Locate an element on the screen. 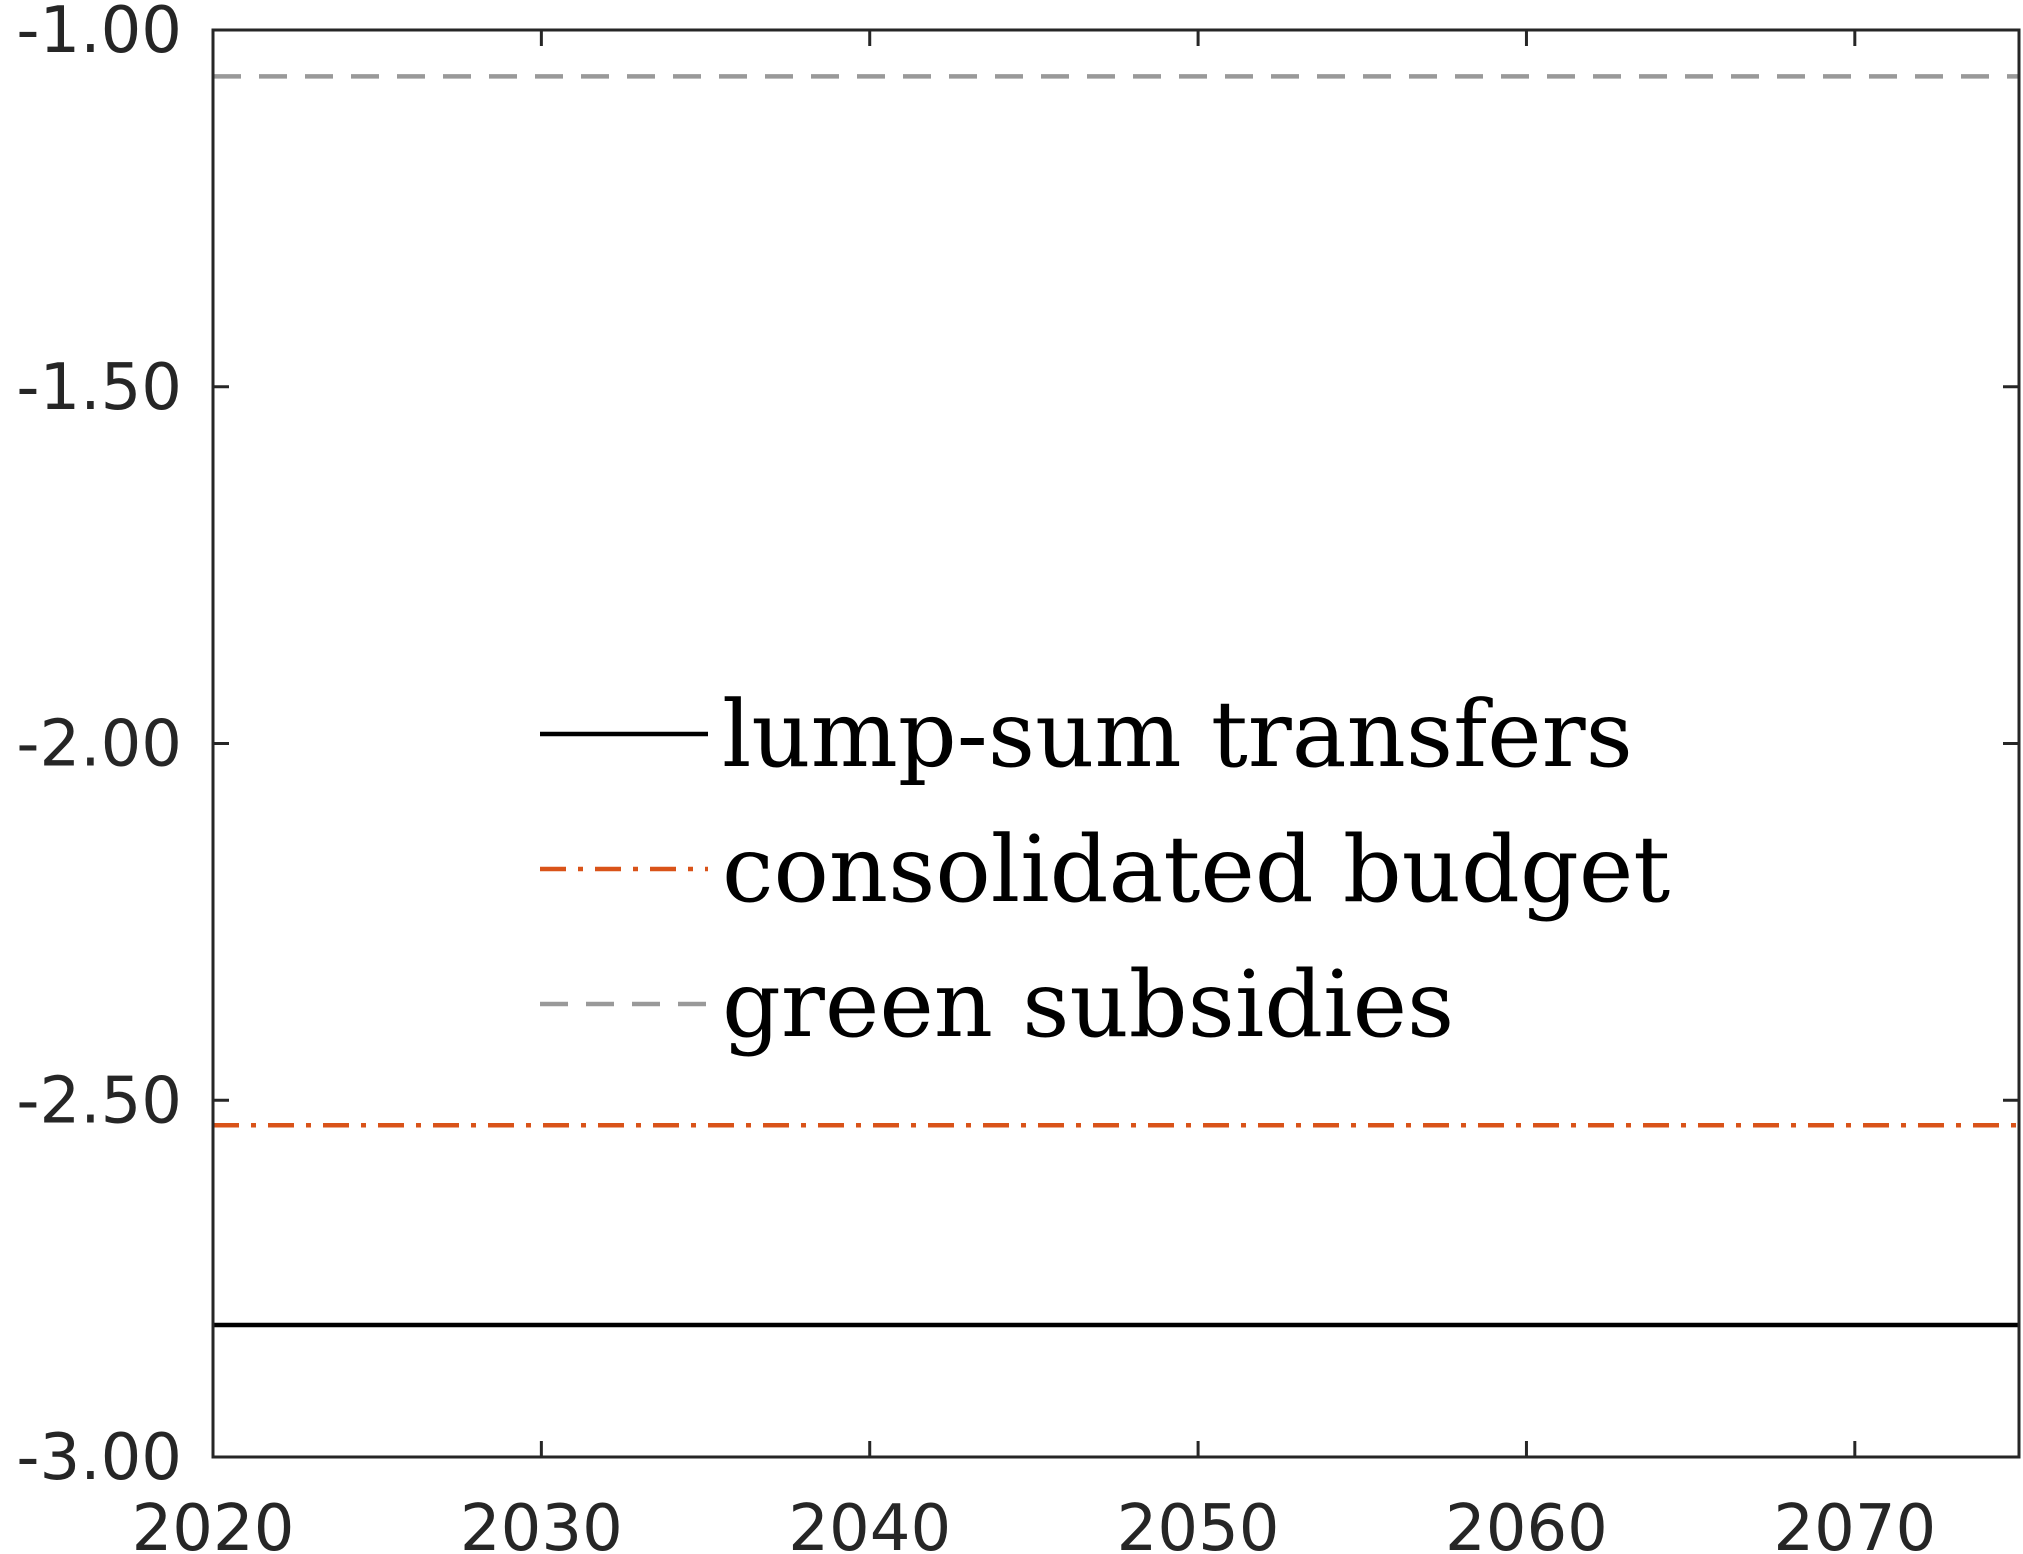 The height and width of the screenshot is (1554, 2023). y-tick-label: -2.50 is located at coordinates (99, 1101).